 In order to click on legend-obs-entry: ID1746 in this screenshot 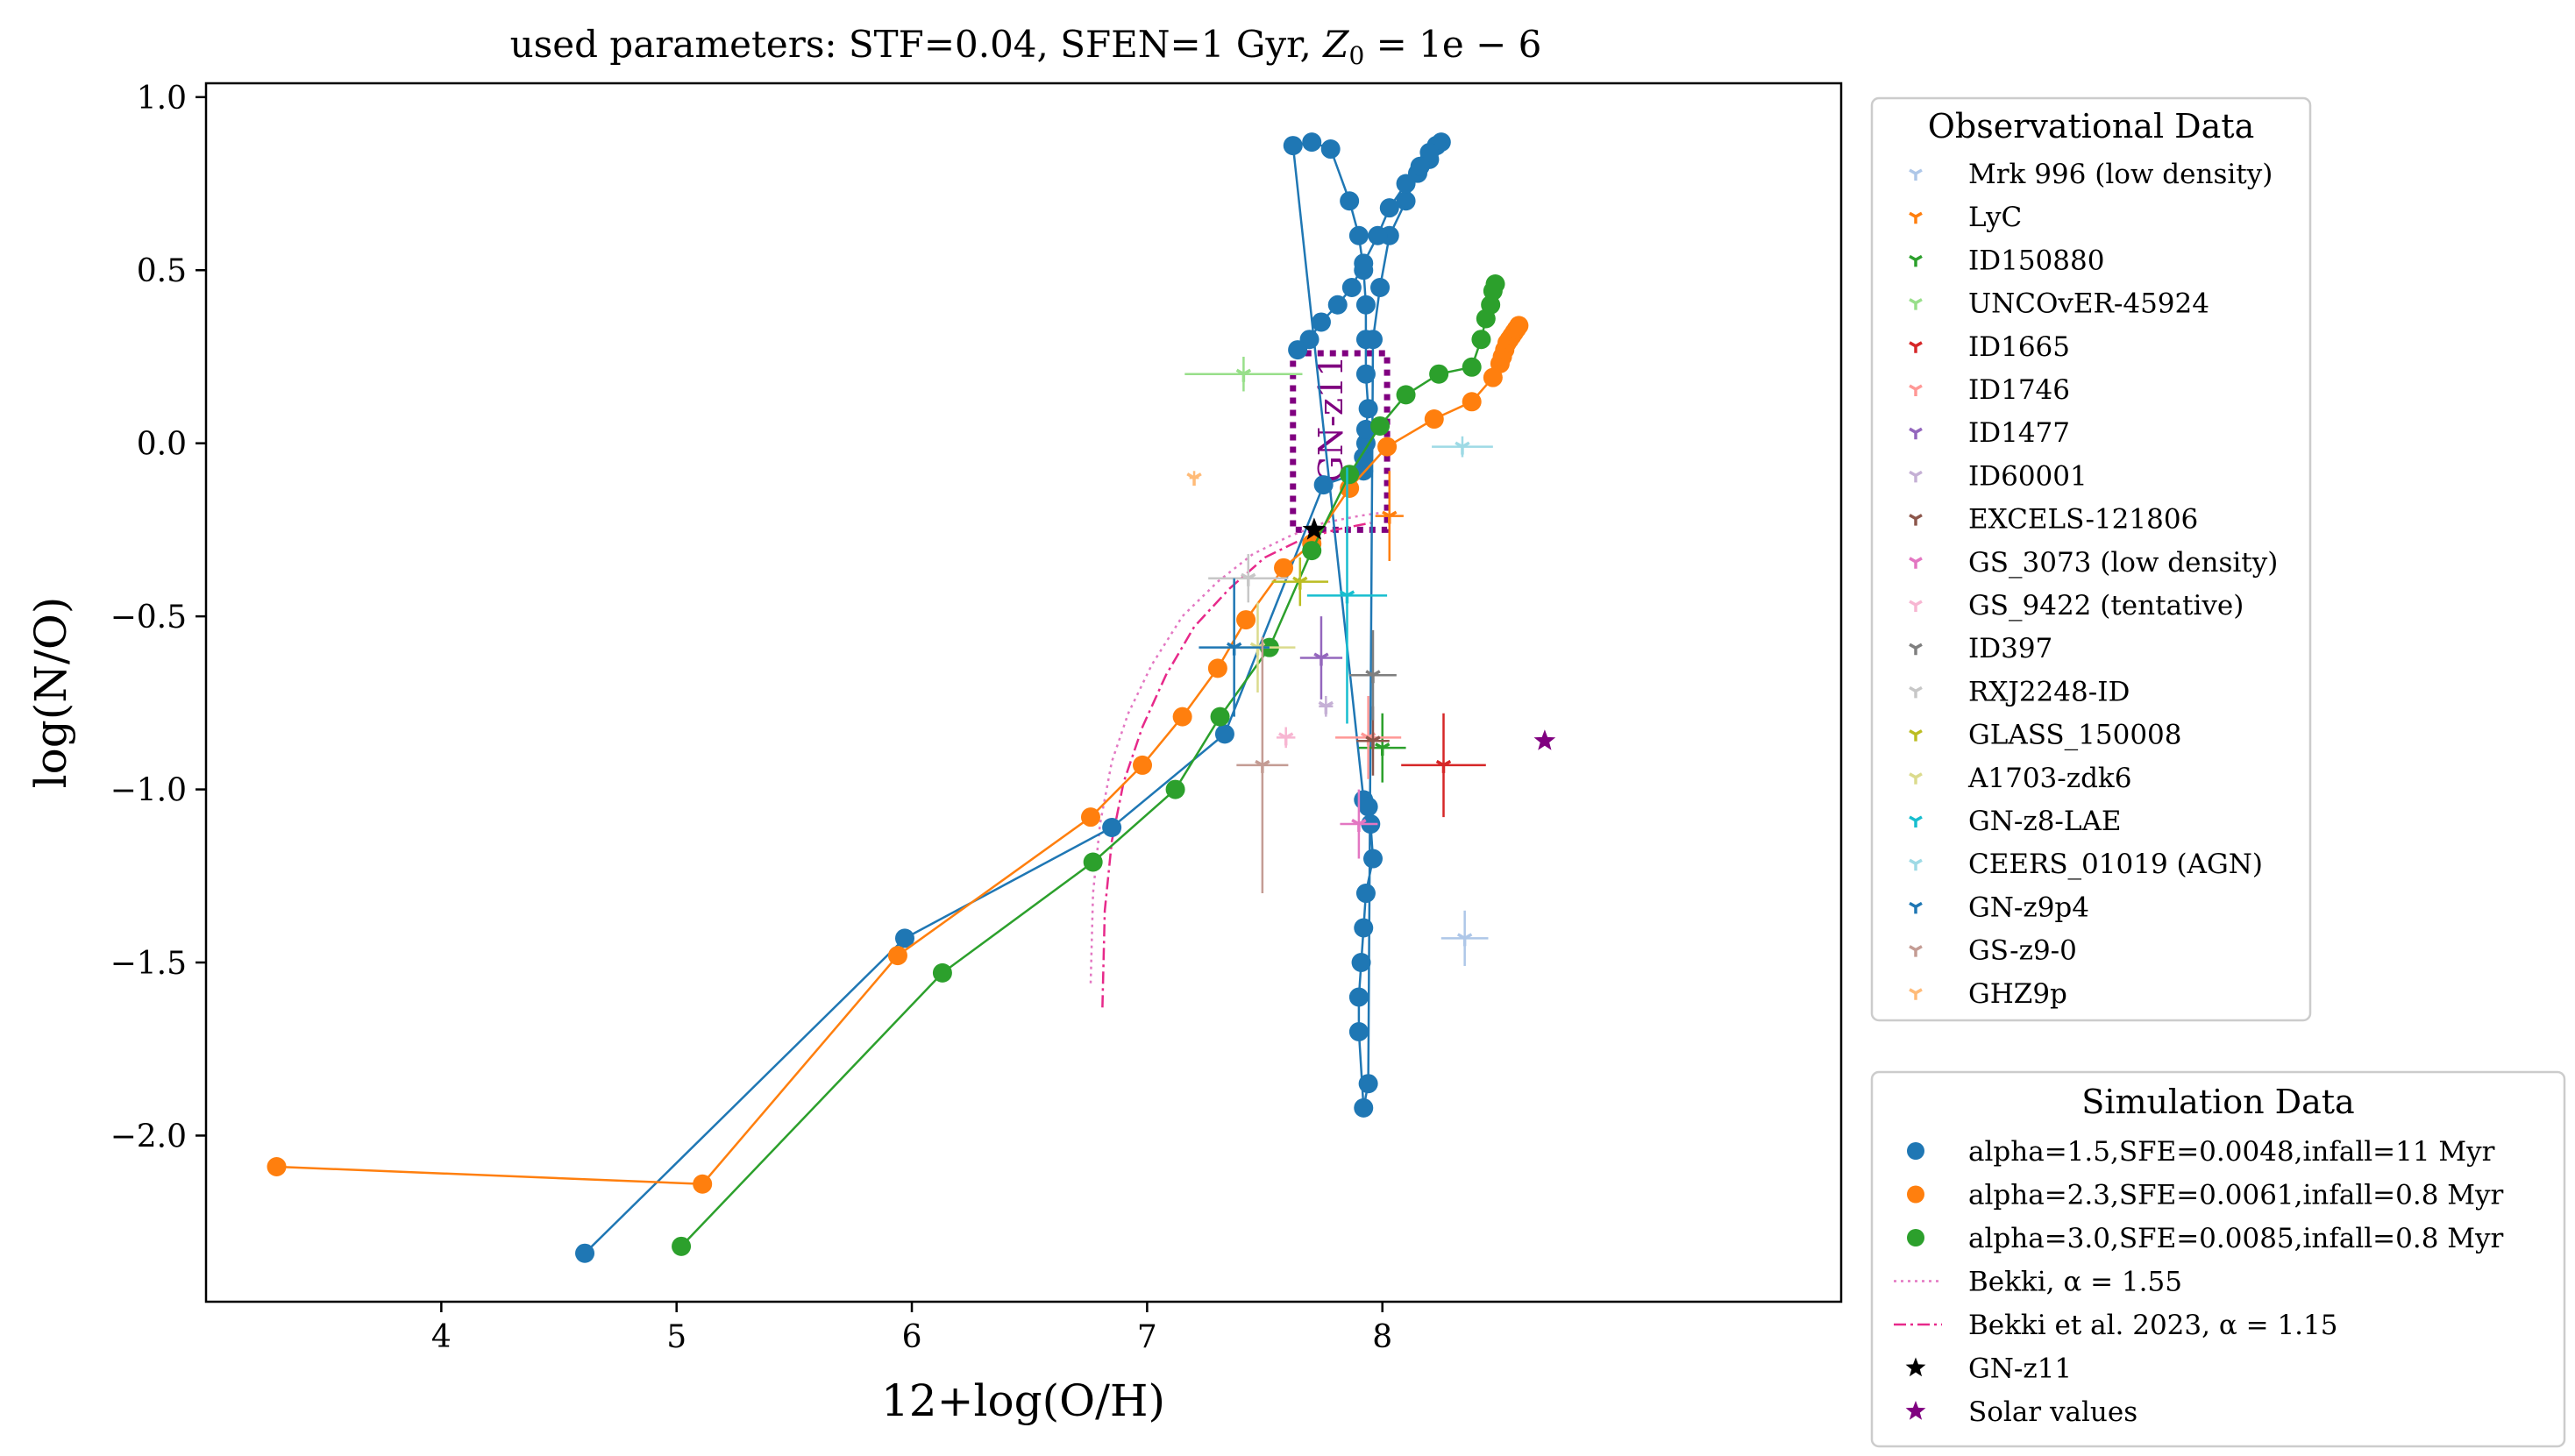, I will do `click(2019, 390)`.